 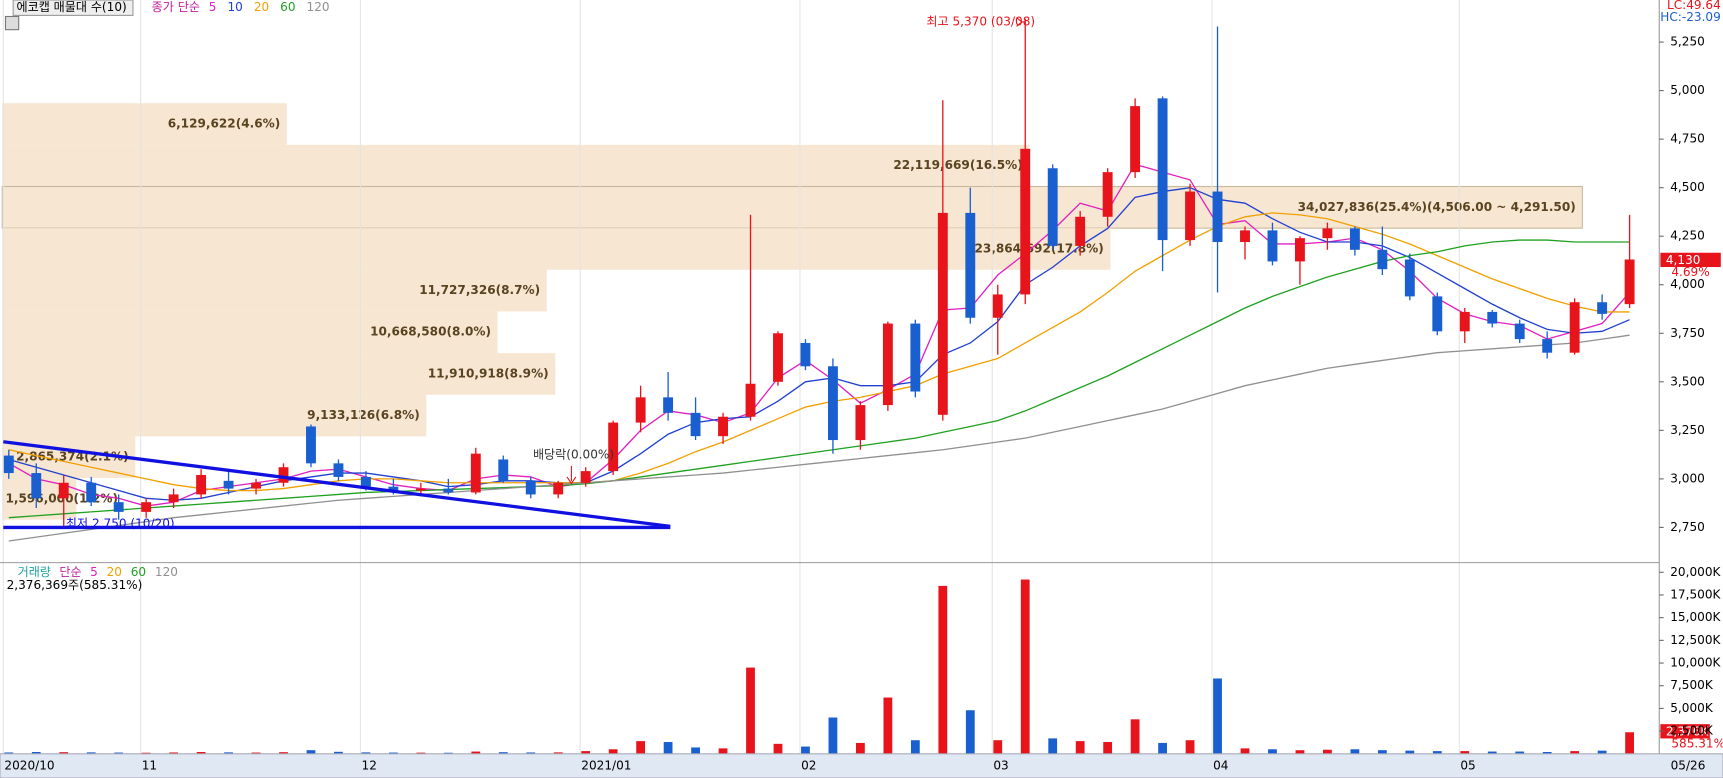 What do you see at coordinates (1687, 187) in the screenshot?
I see `y-tick-label: 4,500` at bounding box center [1687, 187].